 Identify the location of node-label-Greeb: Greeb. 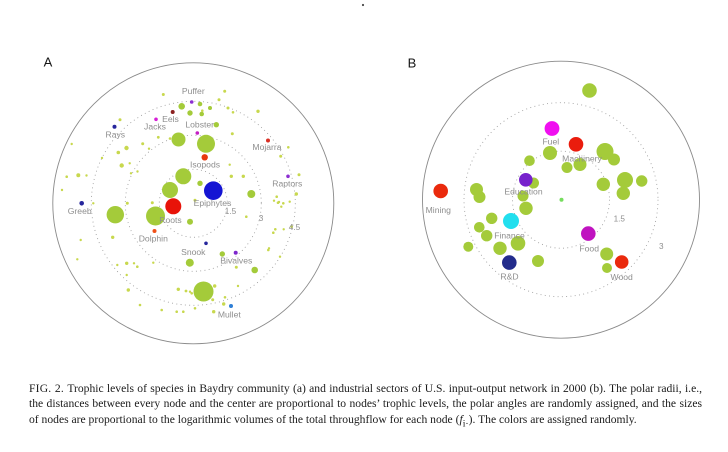
(80, 211).